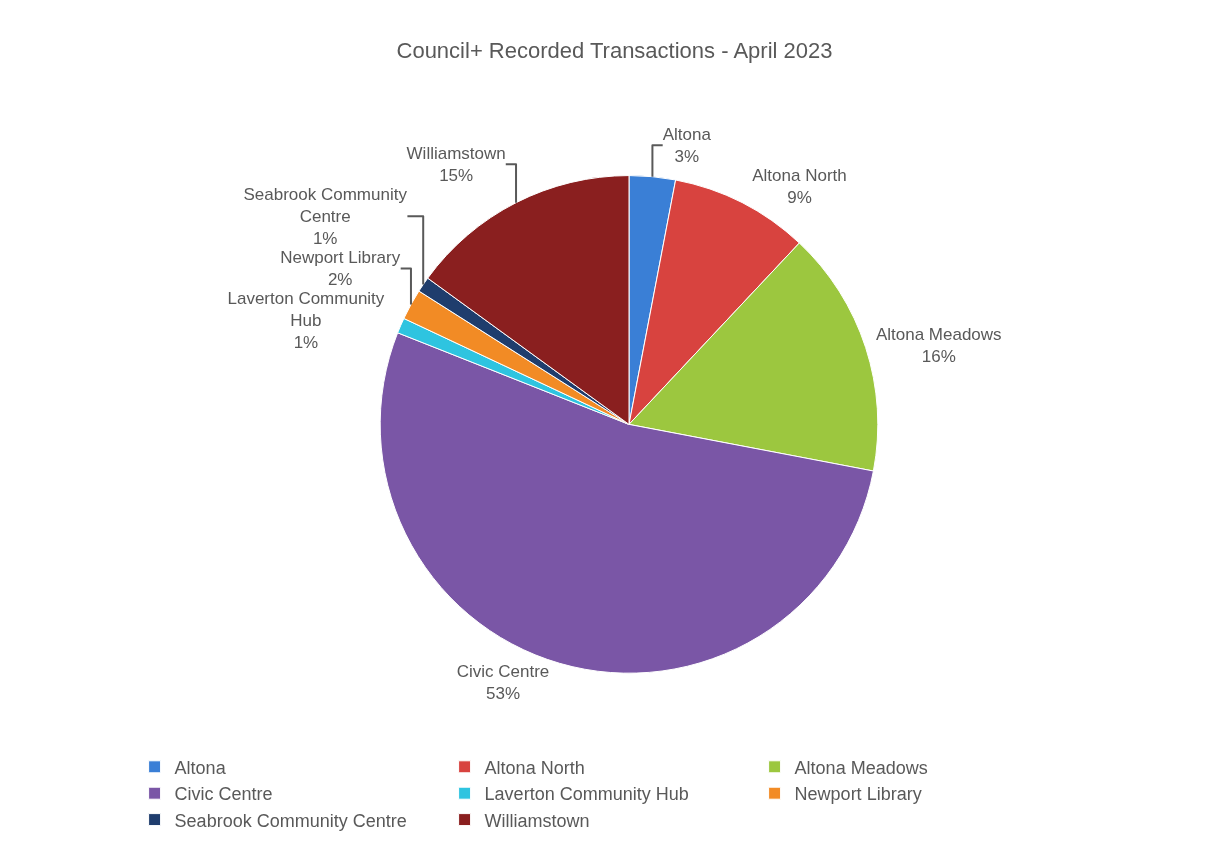  What do you see at coordinates (614, 50) in the screenshot?
I see `chart-title: Council+ Recorded Transactions - April 2023` at bounding box center [614, 50].